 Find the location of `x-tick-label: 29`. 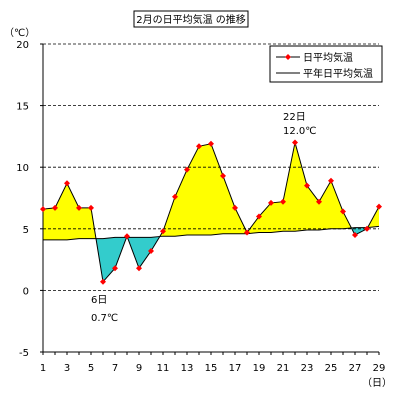

x-tick-label: 29 is located at coordinates (379, 368).